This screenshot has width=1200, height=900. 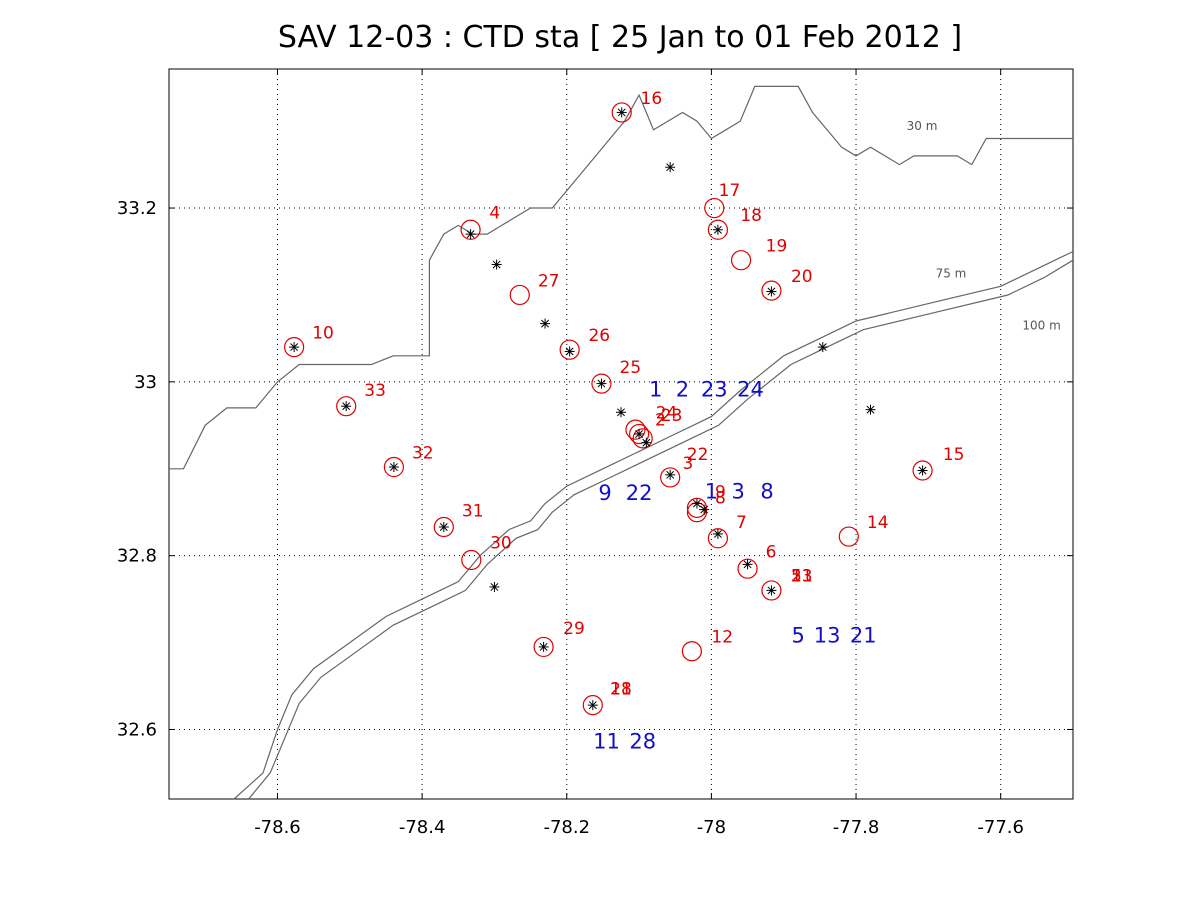 I want to click on station-number-label: 13, so click(x=802, y=577).